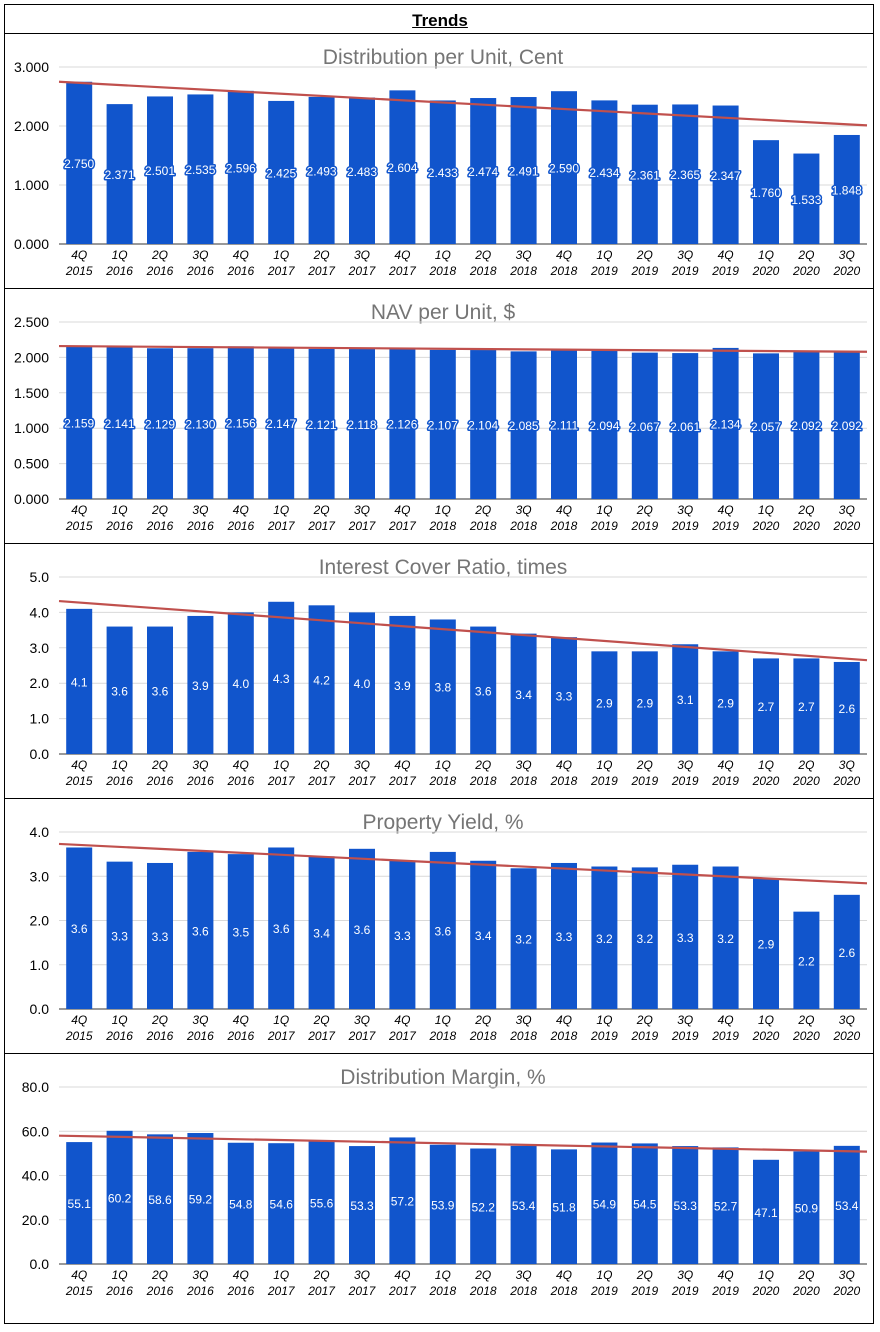  What do you see at coordinates (846, 953) in the screenshot?
I see `data-label: 2.6` at bounding box center [846, 953].